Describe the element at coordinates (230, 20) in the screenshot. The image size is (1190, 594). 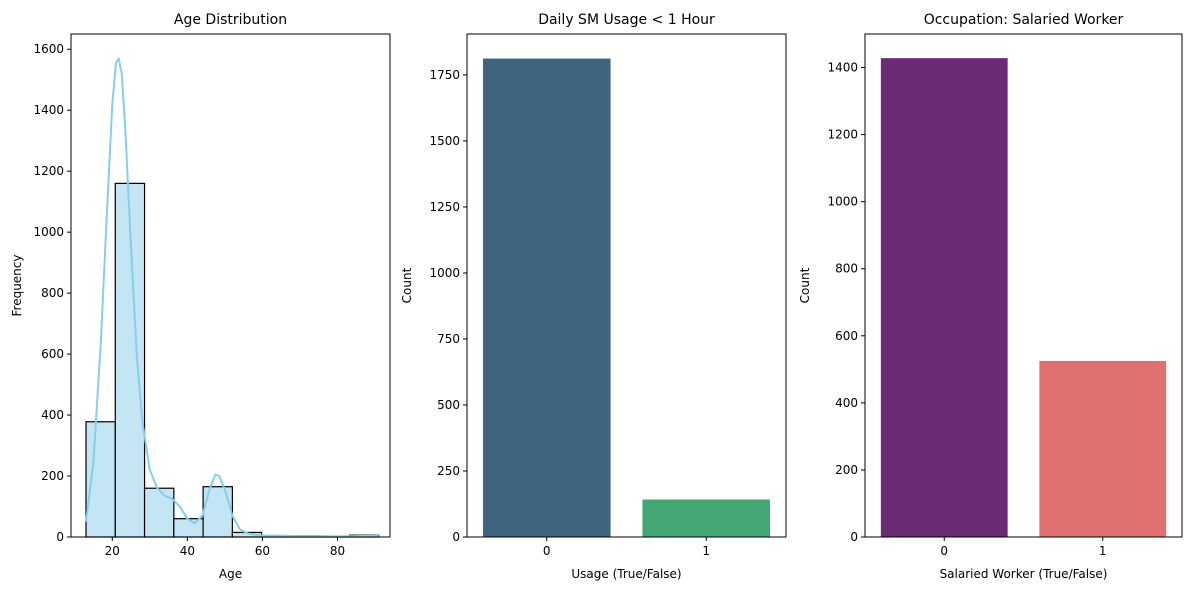
I see `chart-title: Age Distribution` at that location.